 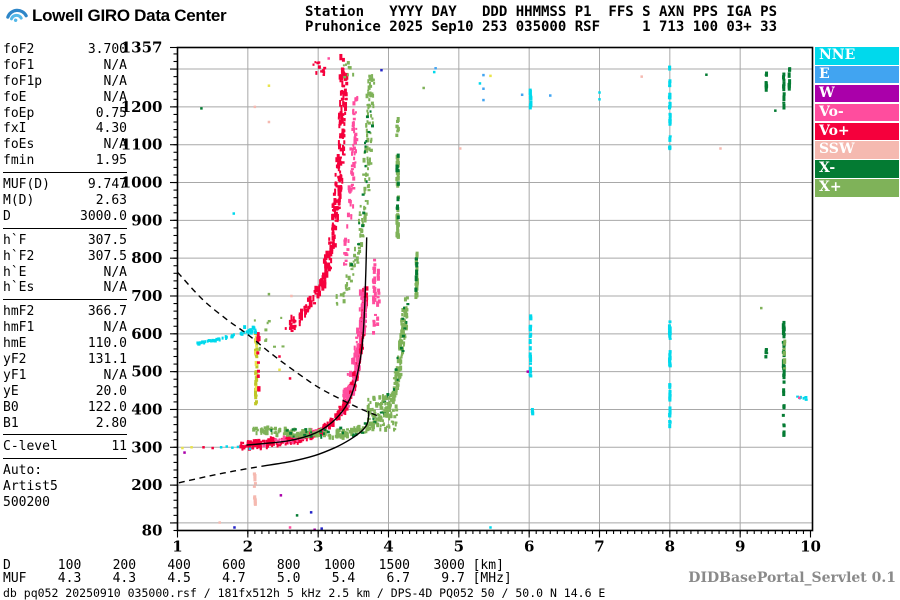 What do you see at coordinates (142, 48) in the screenshot?
I see `y-axis-label-1357: 1357` at bounding box center [142, 48].